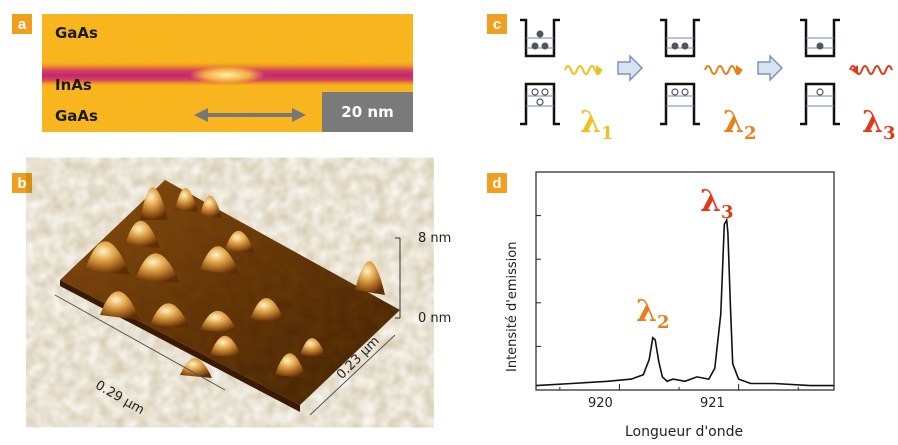 The height and width of the screenshot is (445, 898). What do you see at coordinates (717, 203) in the screenshot?
I see `peak-lambda-3-label: λ3` at bounding box center [717, 203].